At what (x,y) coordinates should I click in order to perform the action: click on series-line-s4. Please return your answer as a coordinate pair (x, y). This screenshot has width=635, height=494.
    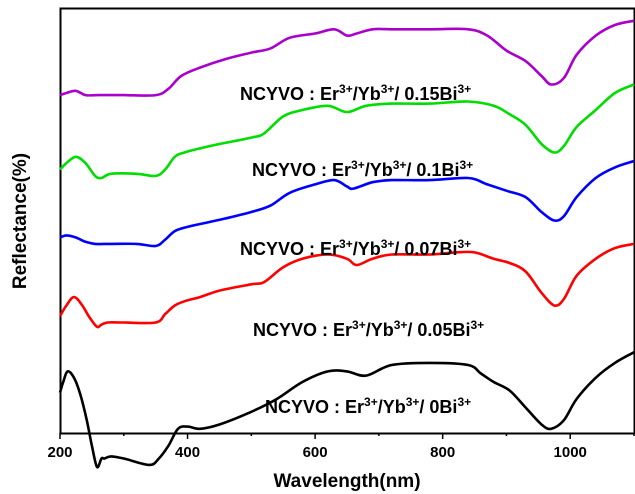
    Looking at the image, I should click on (347, 58).